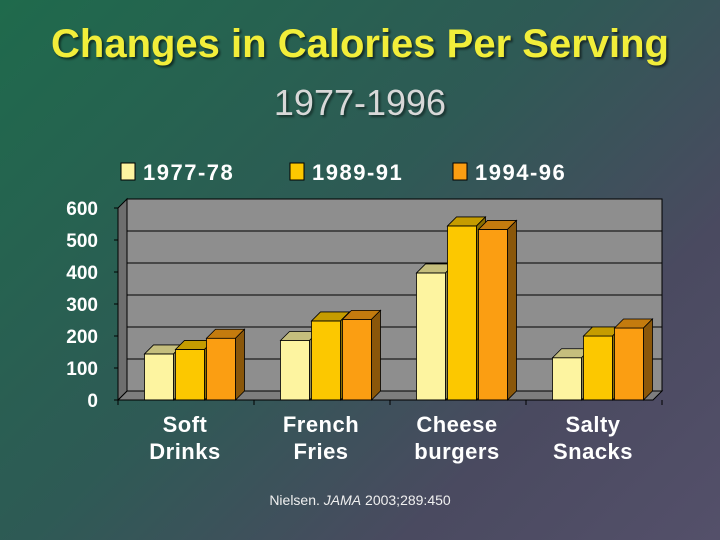 The height and width of the screenshot is (540, 720). I want to click on x-tick-label: Fries, so click(320, 451).